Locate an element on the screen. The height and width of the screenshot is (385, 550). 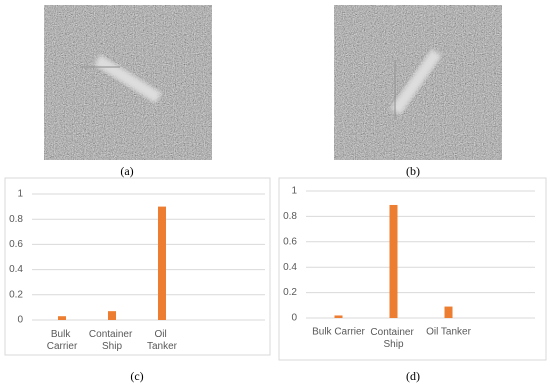
sar-image-a is located at coordinates (128, 82).